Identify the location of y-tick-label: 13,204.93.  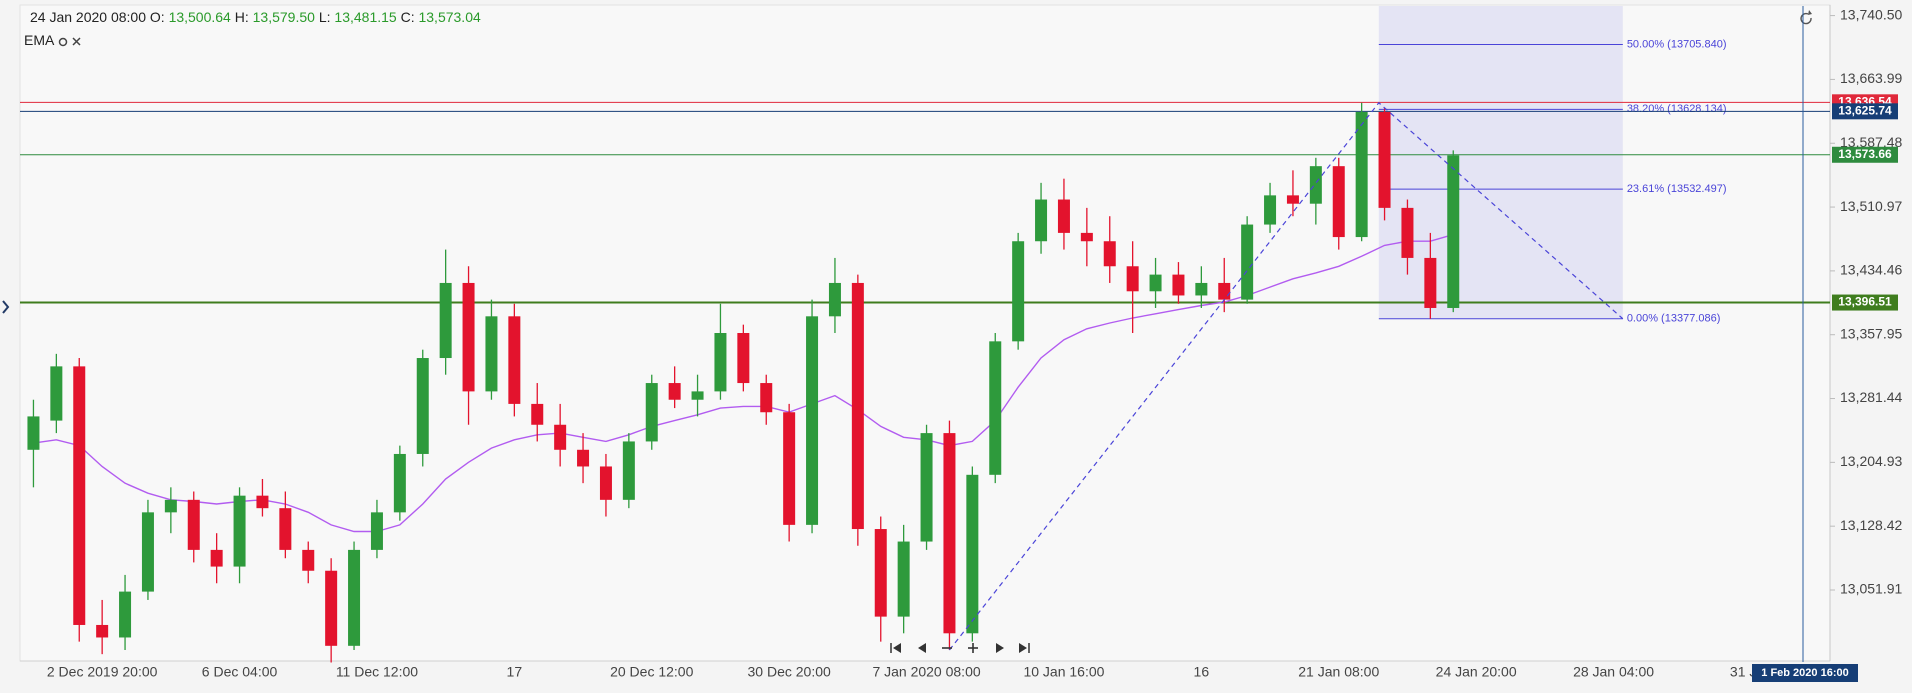
(1871, 461).